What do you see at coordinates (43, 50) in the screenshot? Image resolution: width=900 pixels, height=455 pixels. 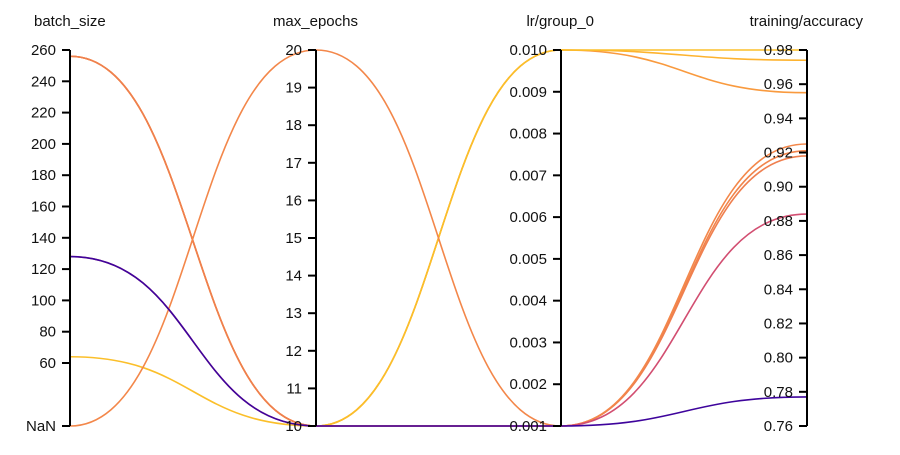 I see `tick-label: 260` at bounding box center [43, 50].